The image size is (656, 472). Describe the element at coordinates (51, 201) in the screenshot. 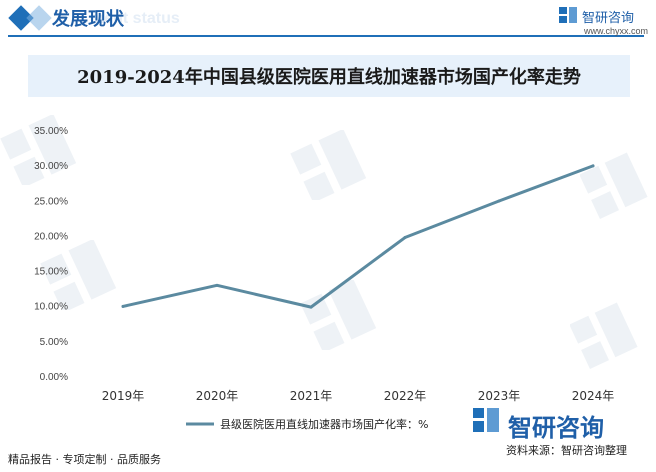

I see `y-tick-label: 25.00%` at that location.